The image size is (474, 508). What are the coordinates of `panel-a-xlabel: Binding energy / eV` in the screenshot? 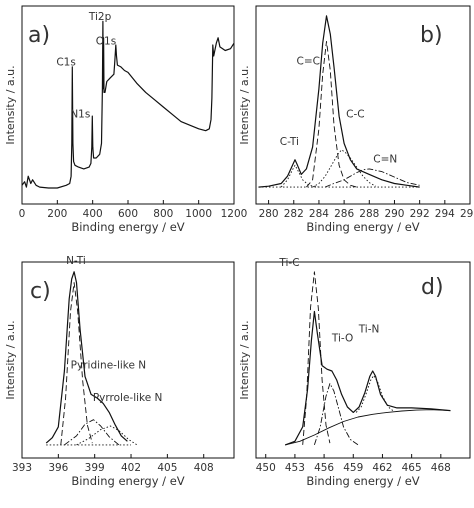 It's located at (127, 227).